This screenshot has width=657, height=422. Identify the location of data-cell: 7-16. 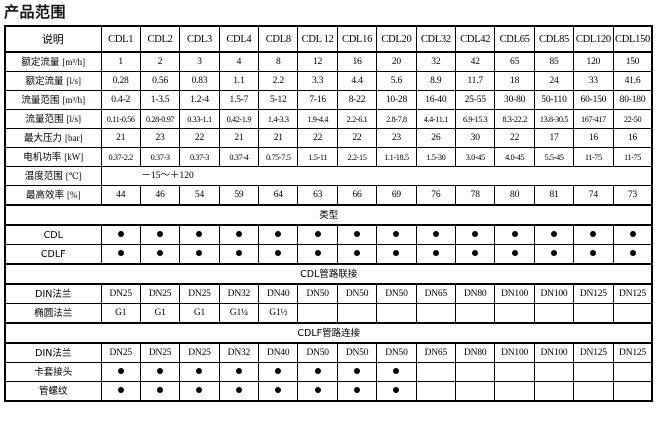
(317, 100).